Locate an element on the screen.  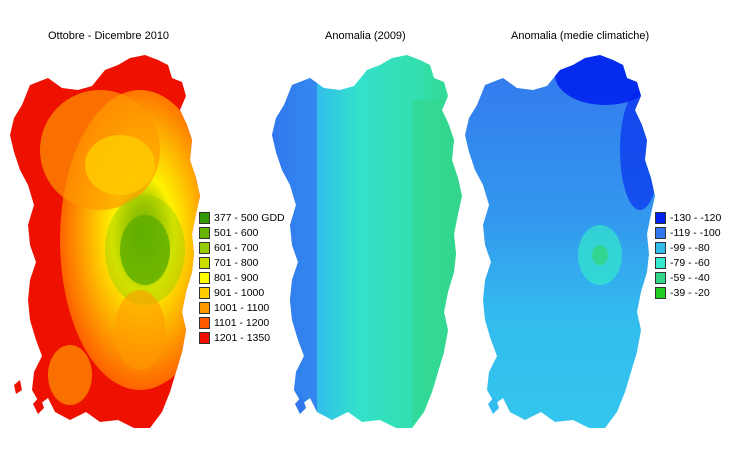
legend-item: -99 - -80 is located at coordinates (688, 247).